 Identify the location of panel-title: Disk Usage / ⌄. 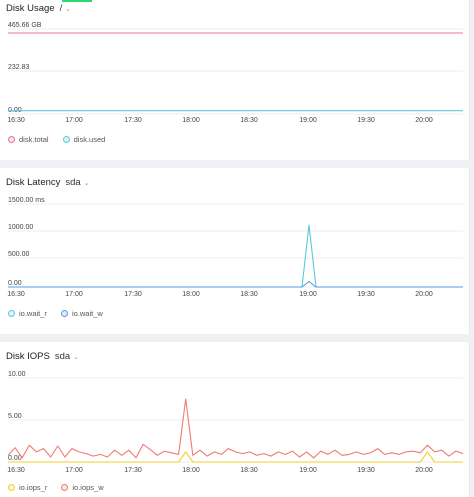
(38, 8).